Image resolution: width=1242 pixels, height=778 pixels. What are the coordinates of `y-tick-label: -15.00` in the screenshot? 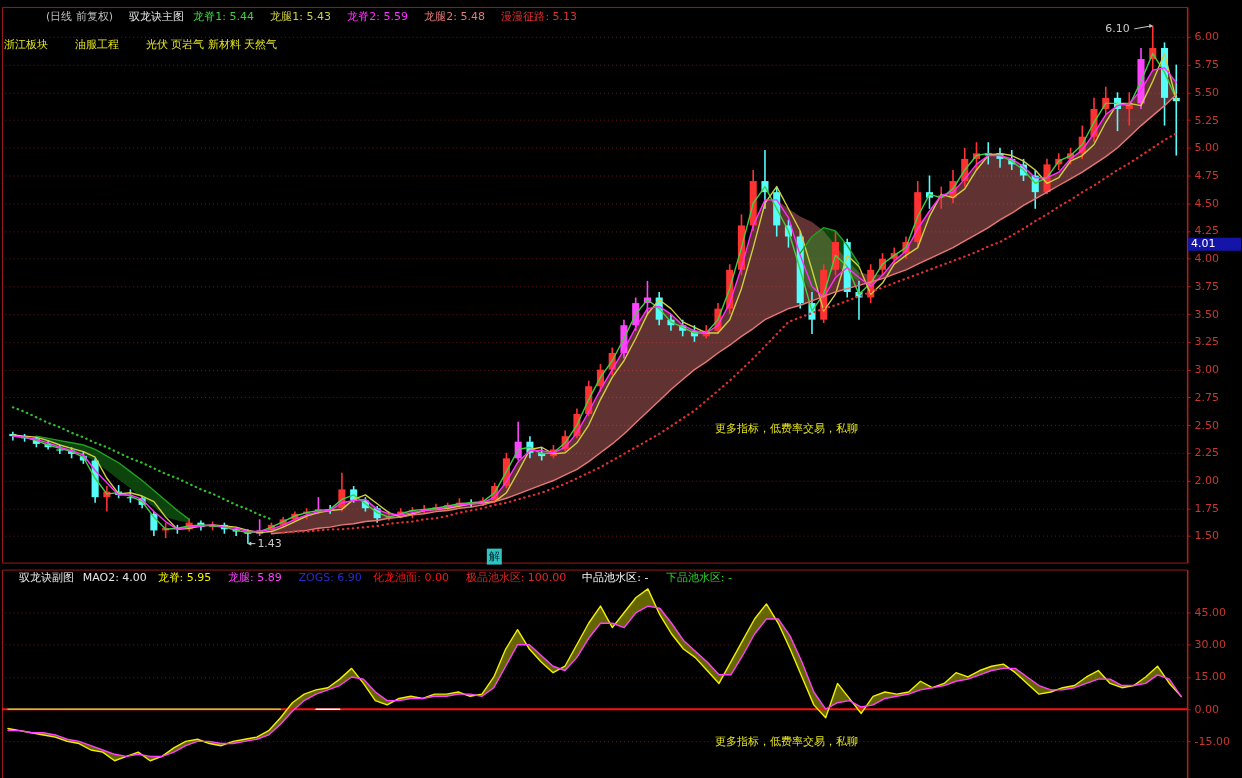 It's located at (1212, 741).